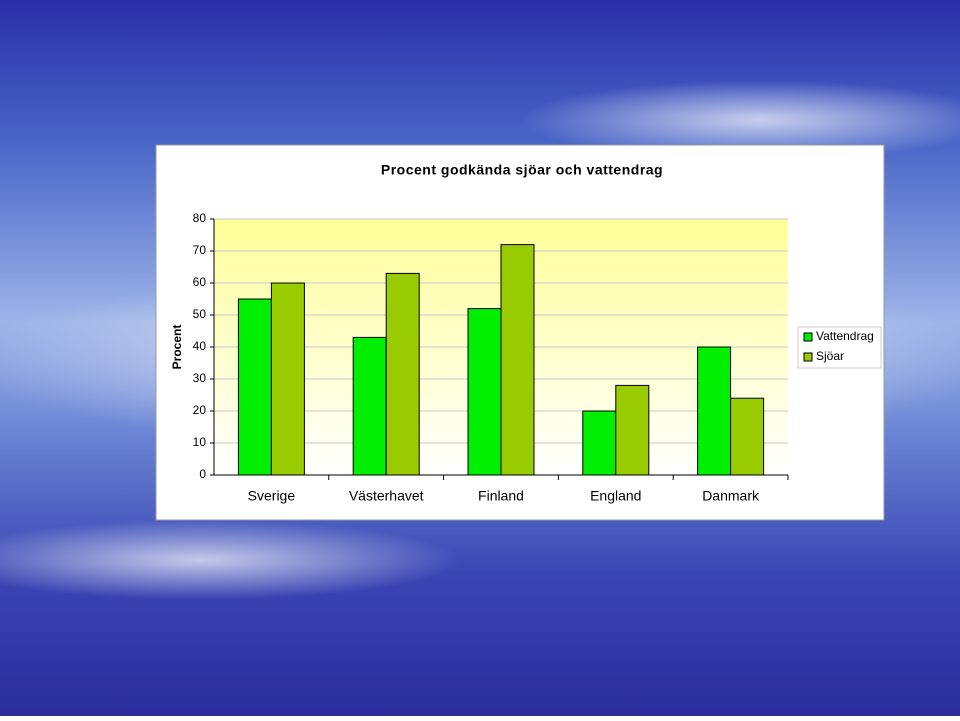 The height and width of the screenshot is (721, 960). What do you see at coordinates (200, 410) in the screenshot?
I see `y-tick-label: 20` at bounding box center [200, 410].